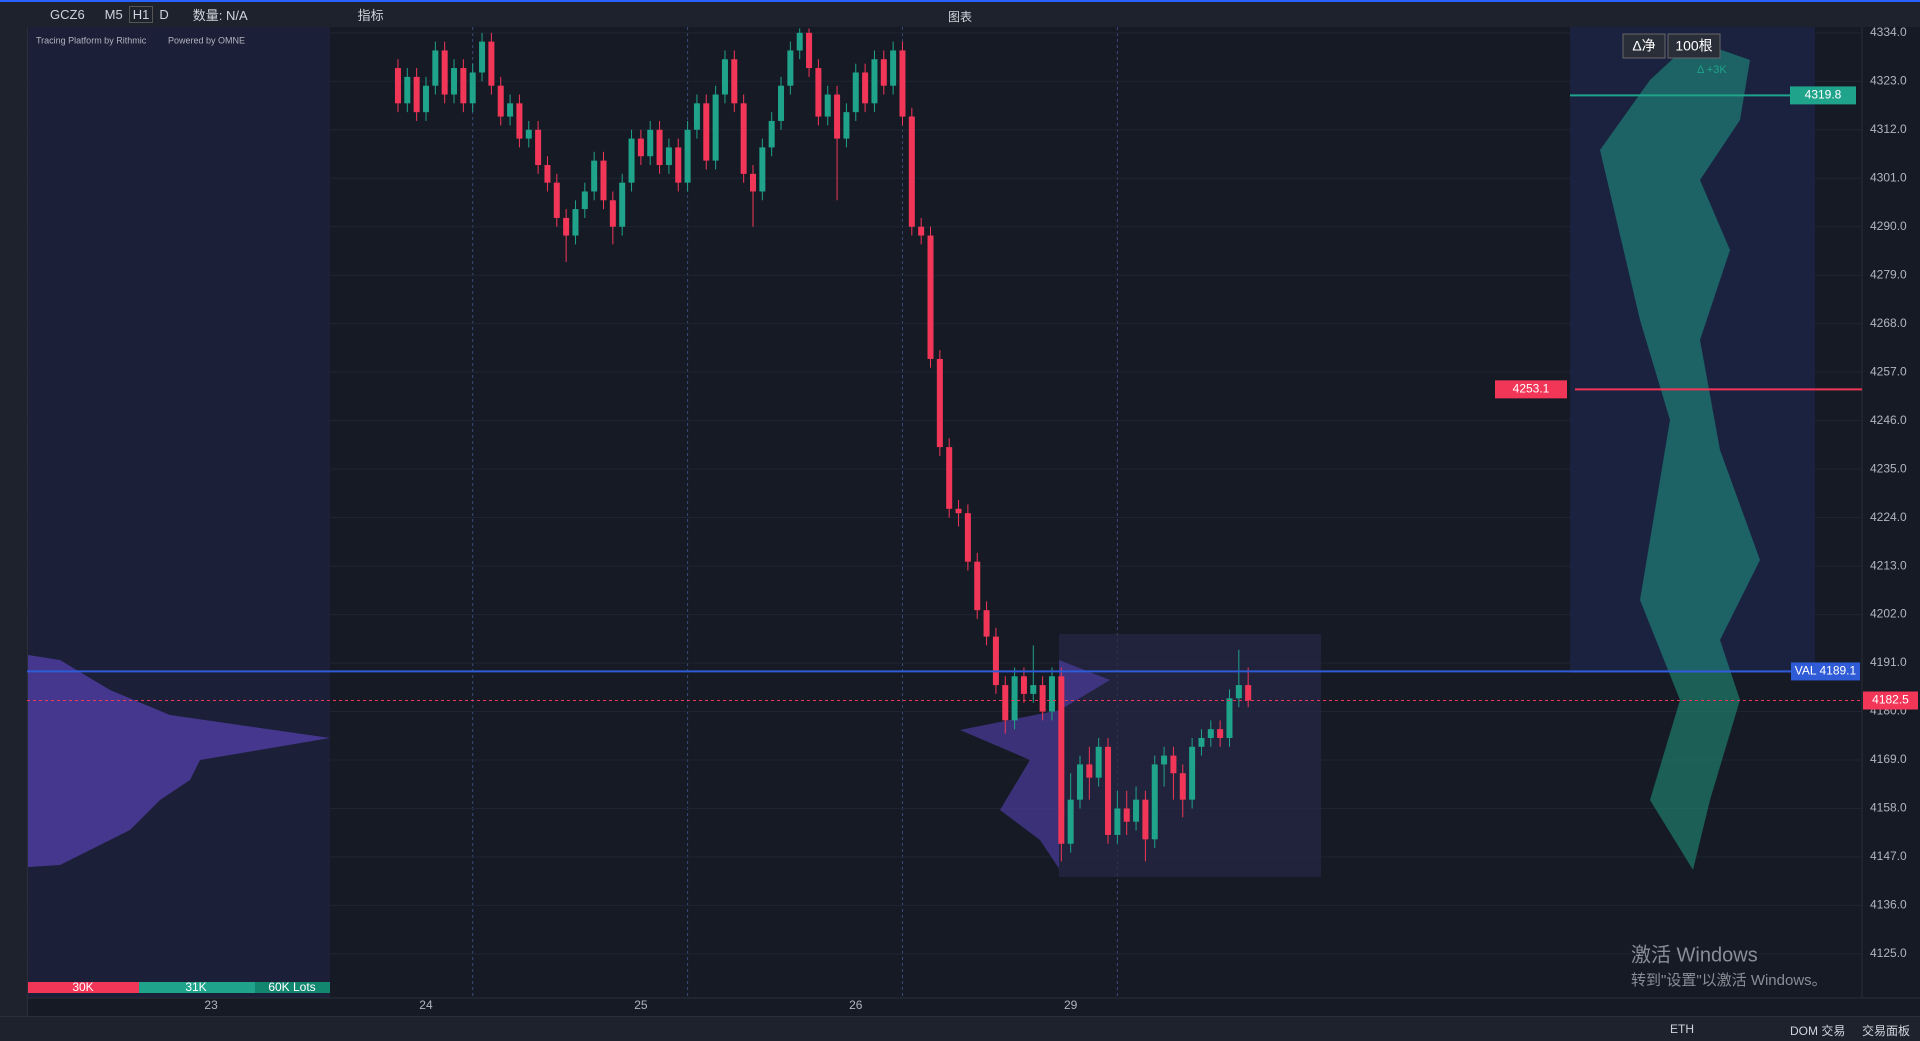 Image resolution: width=1920 pixels, height=1041 pixels. What do you see at coordinates (1729, 980) in the screenshot?
I see `watermark-text: 转到"设置"以激活 Windows。` at bounding box center [1729, 980].